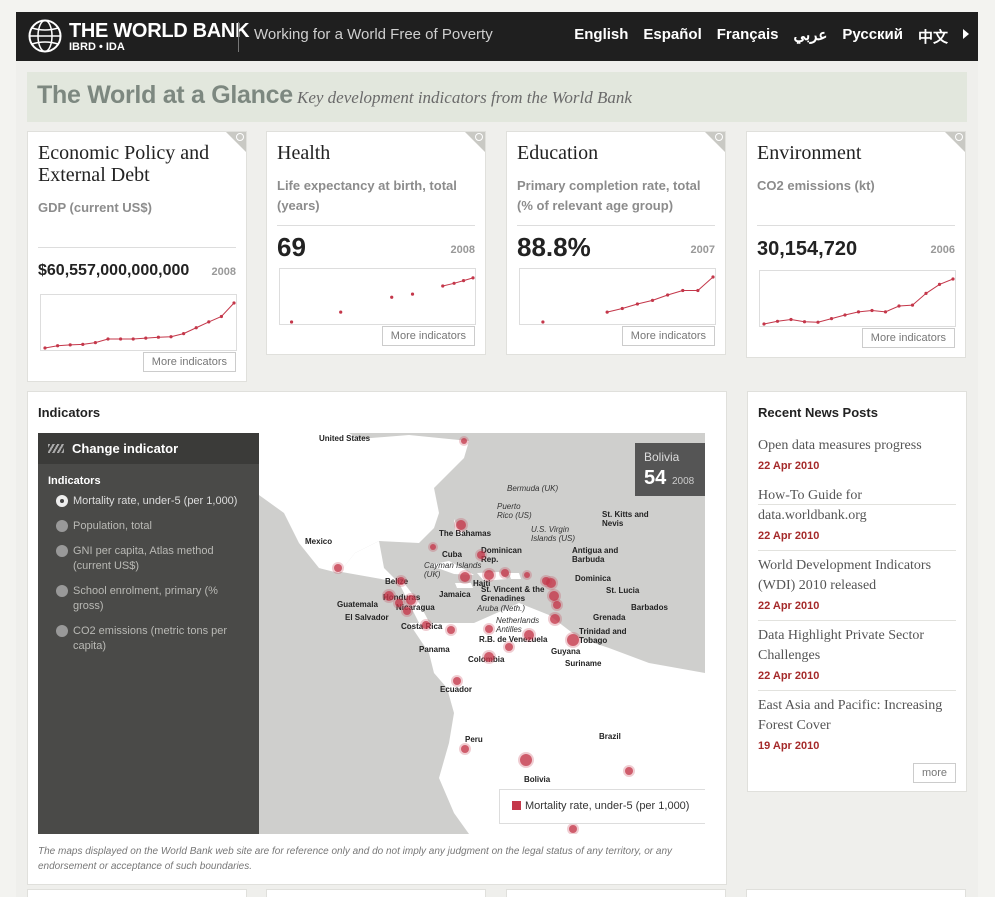 Image resolution: width=995 pixels, height=897 pixels. I want to click on change-indicator-label: Change indicator, so click(125, 448).